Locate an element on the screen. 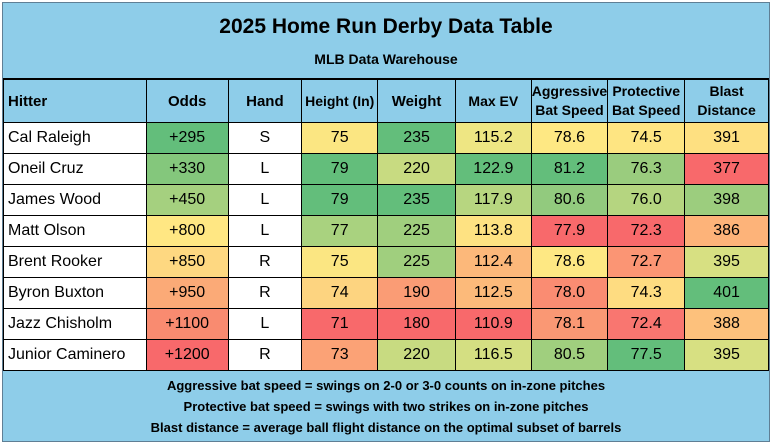 This screenshot has height=445, width=774. max-ev-cell: 113.8 is located at coordinates (493, 231).